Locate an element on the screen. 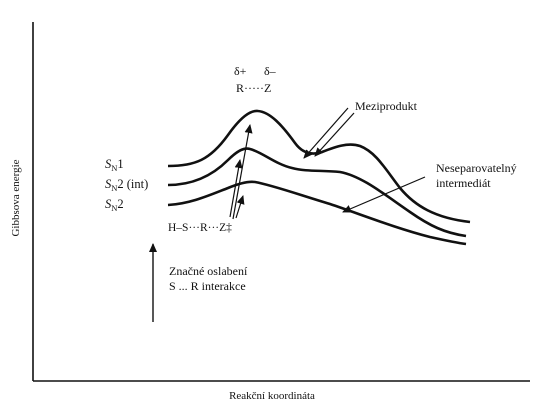 Image resolution: width=535 pixels, height=406 pixels. x-axis-label: Reakční koordináta is located at coordinates (272, 396).